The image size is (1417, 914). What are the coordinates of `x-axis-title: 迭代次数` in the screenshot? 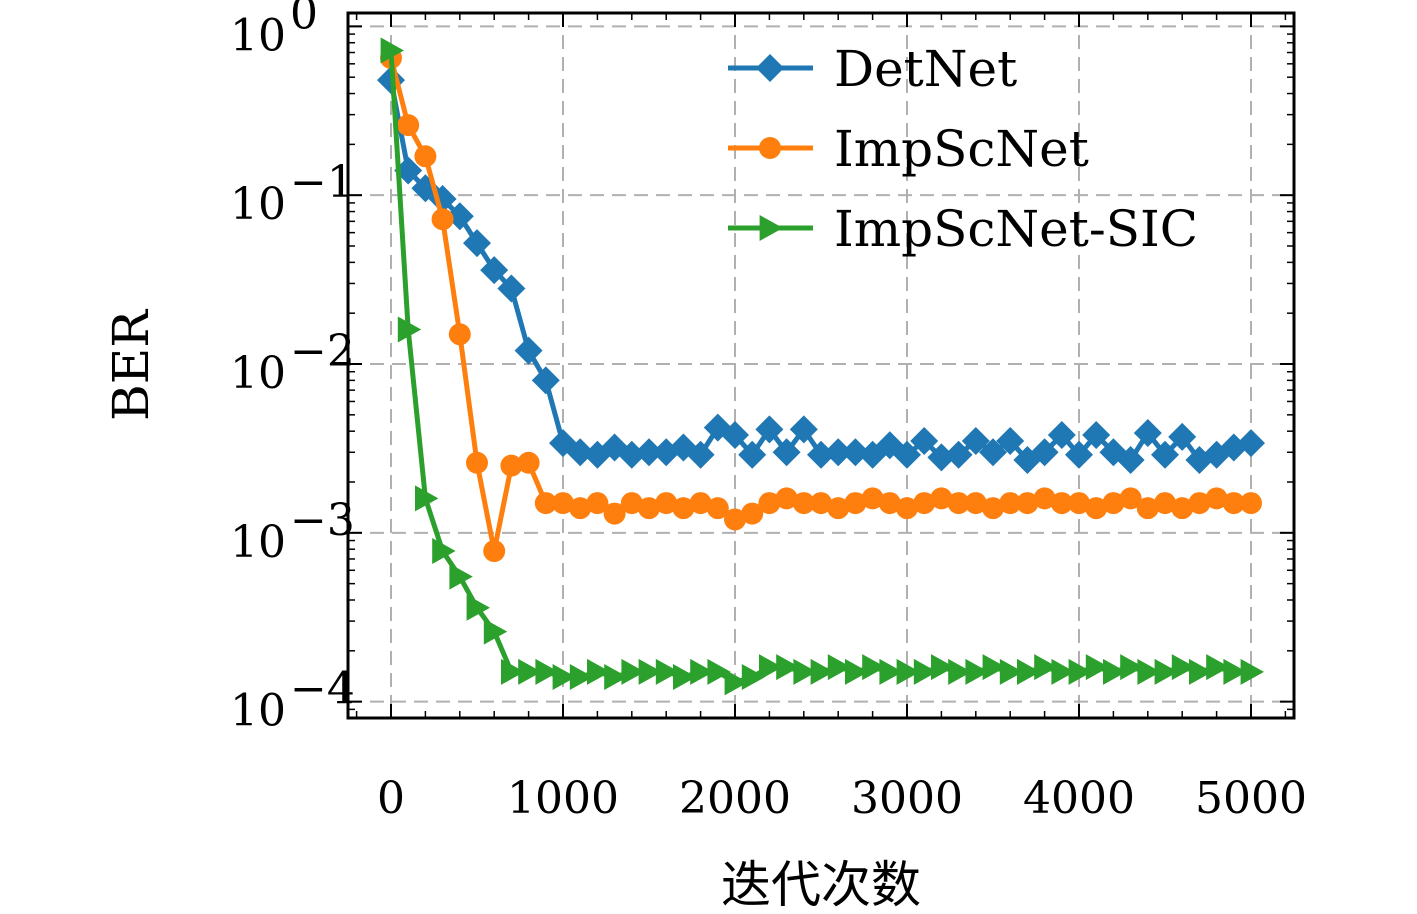 It's located at (821, 885).